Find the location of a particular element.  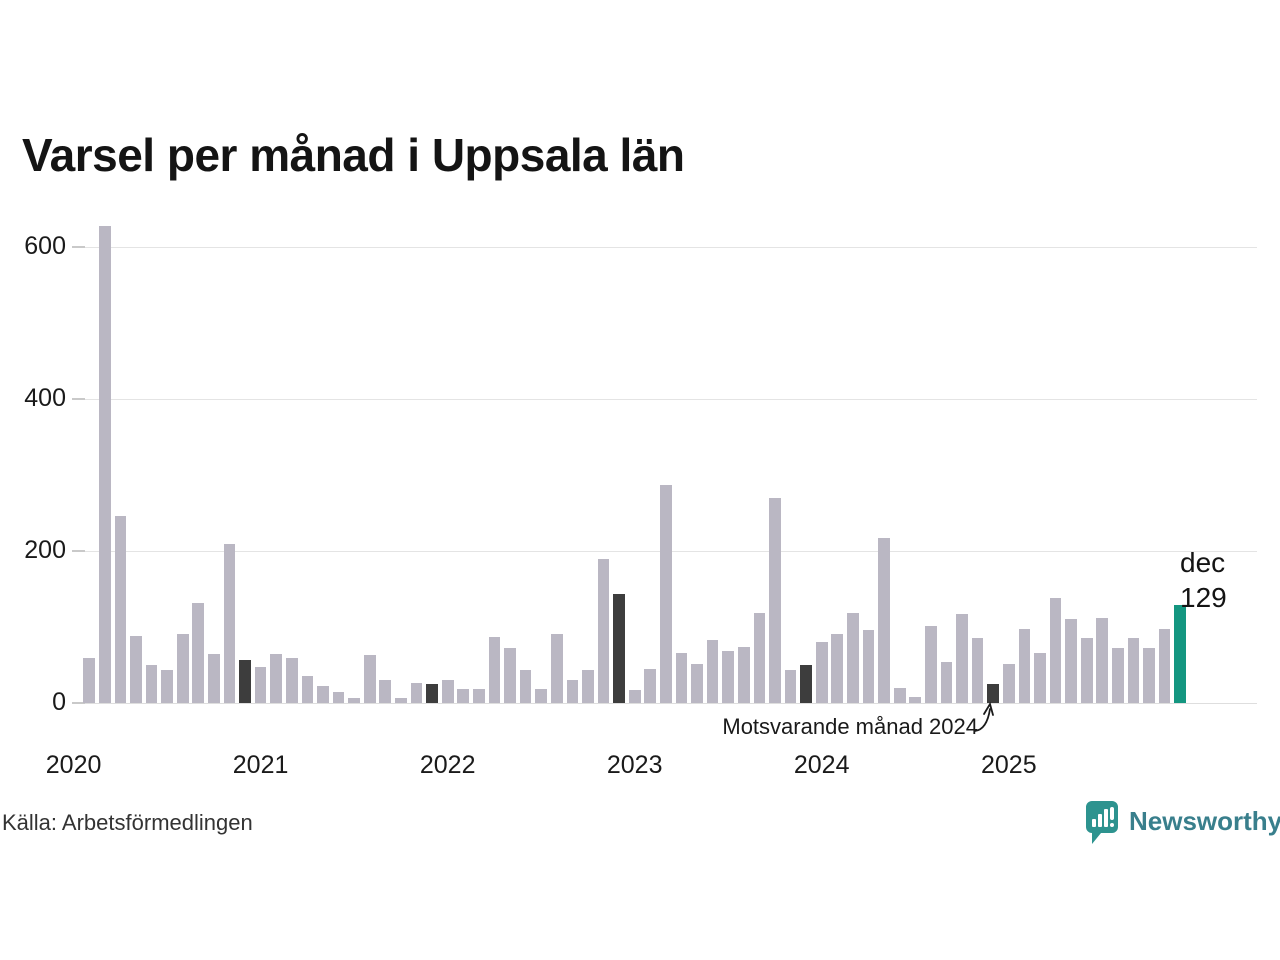

bar-2021-jan is located at coordinates (260, 684).